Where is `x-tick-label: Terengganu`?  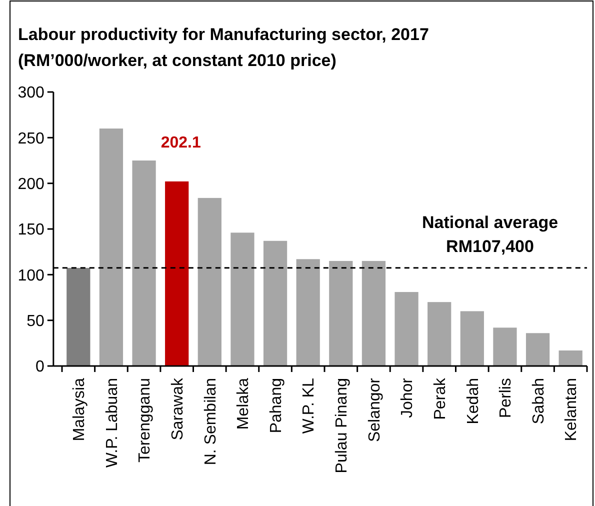
x-tick-label: Terengganu is located at coordinates (145, 420).